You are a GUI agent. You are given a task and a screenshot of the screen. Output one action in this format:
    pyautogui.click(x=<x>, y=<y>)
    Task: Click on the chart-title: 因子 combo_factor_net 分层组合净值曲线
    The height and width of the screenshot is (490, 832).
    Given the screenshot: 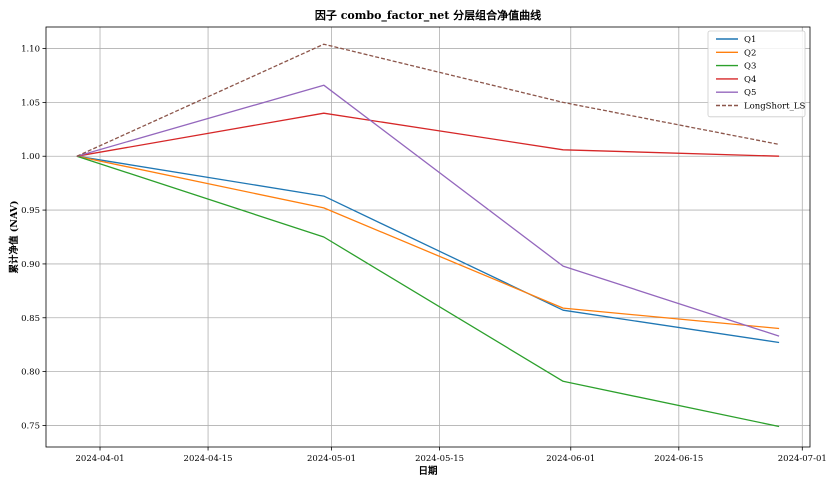 What is the action you would take?
    pyautogui.click(x=428, y=15)
    